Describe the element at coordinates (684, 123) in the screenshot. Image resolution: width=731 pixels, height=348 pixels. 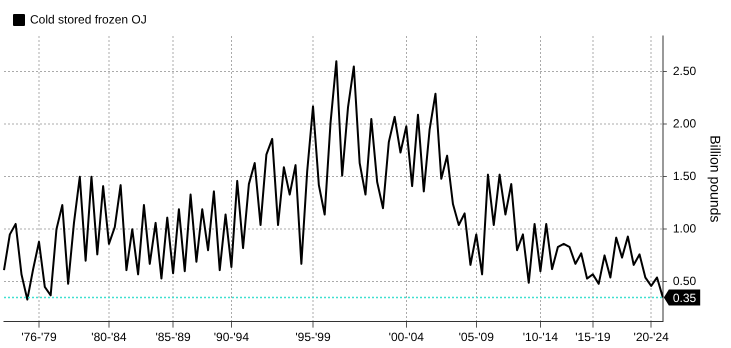
I see `y-tick-label: 2.00` at that location.